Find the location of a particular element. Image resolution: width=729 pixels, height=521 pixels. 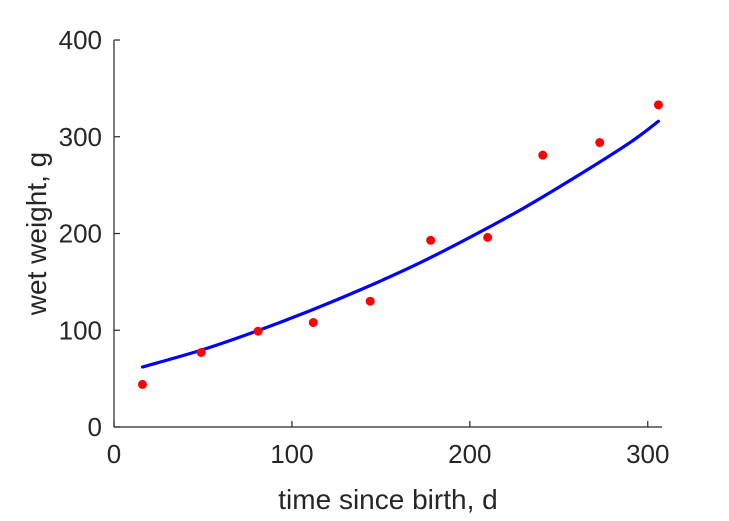

y-tick-label: 100 is located at coordinates (80, 330).